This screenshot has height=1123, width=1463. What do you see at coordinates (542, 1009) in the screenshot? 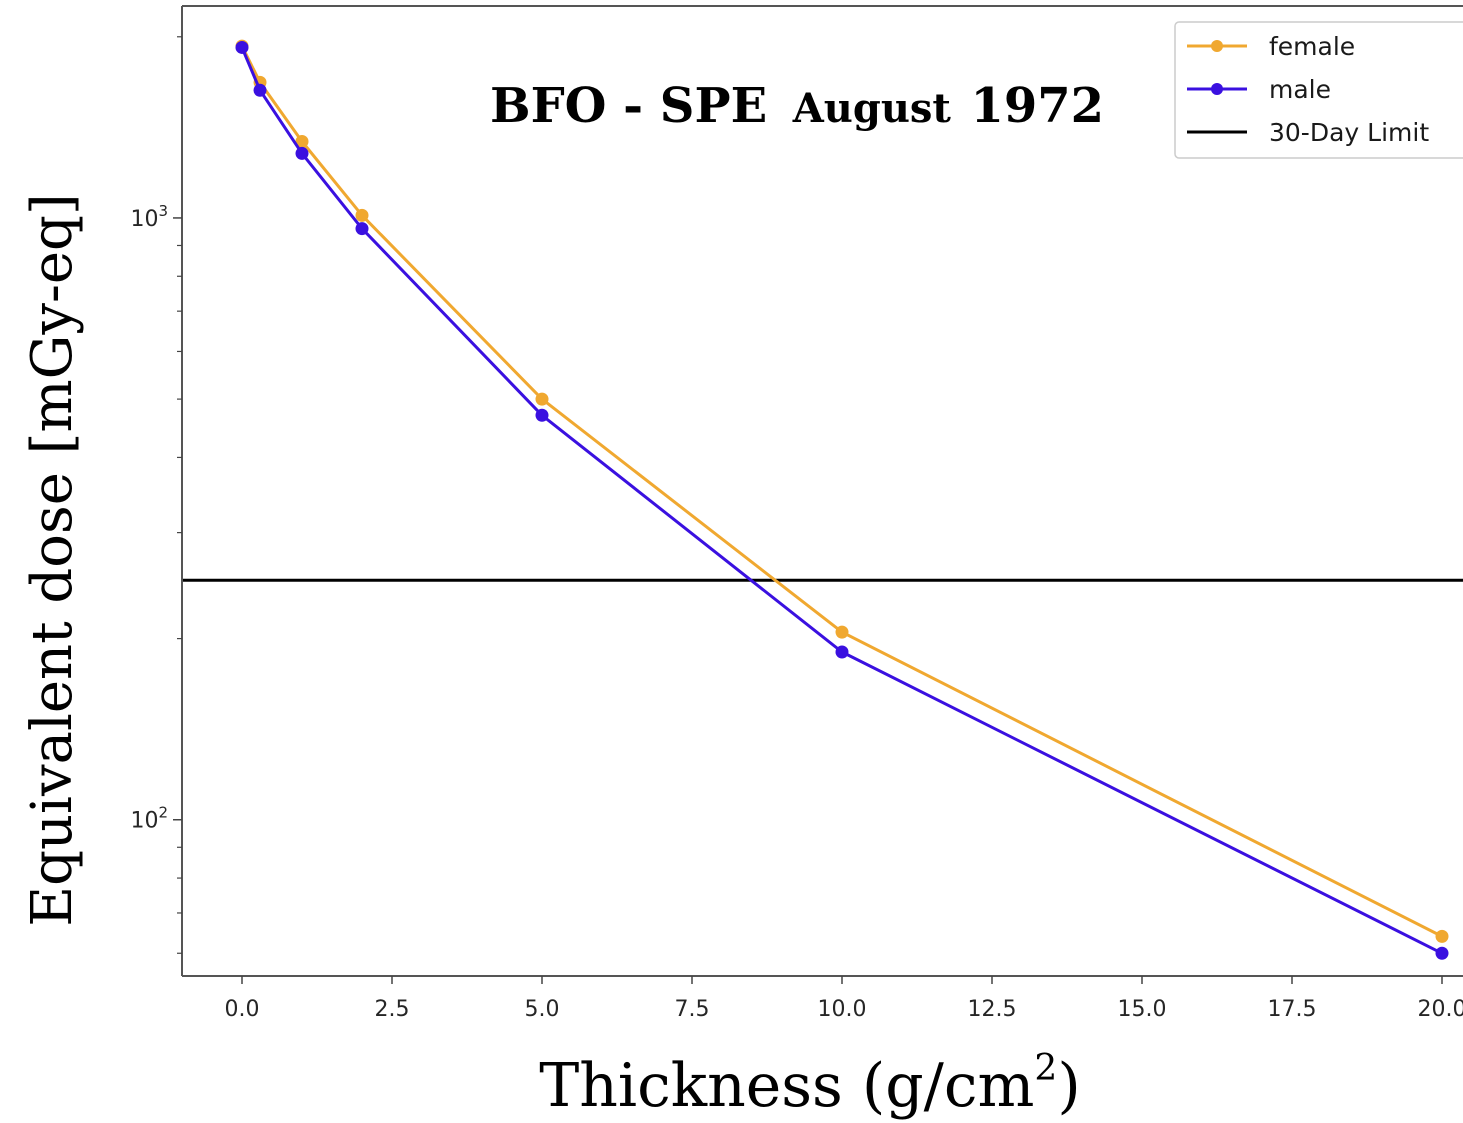
I see `x-tick-label: 5.0` at bounding box center [542, 1009].